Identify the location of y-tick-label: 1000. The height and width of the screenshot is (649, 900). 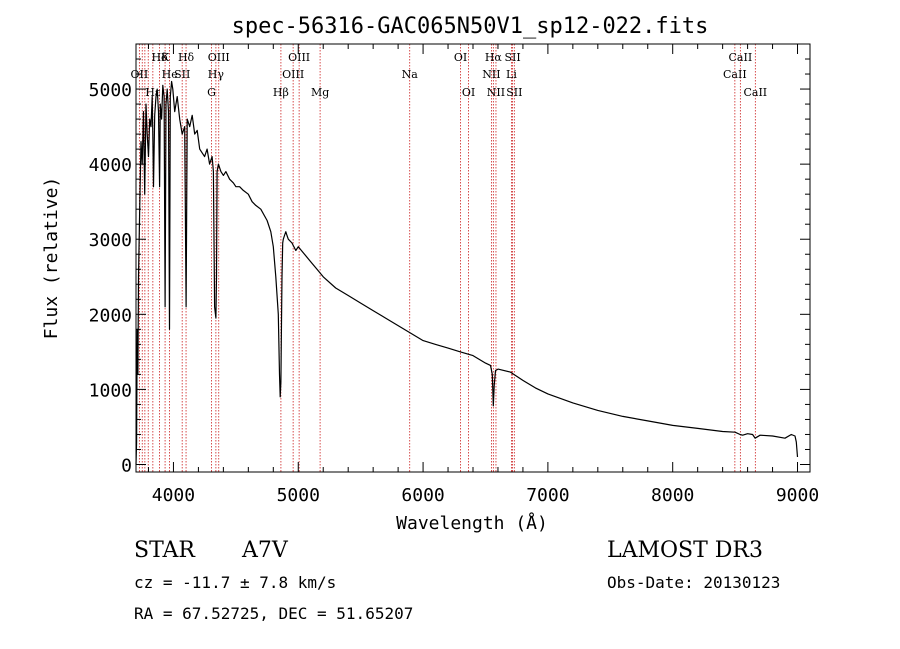
(110, 390).